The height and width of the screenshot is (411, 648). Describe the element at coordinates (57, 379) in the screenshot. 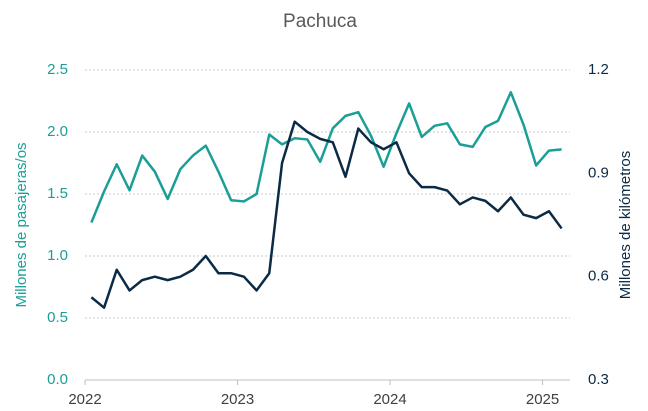

I see `y-tick-label: 0.0` at that location.